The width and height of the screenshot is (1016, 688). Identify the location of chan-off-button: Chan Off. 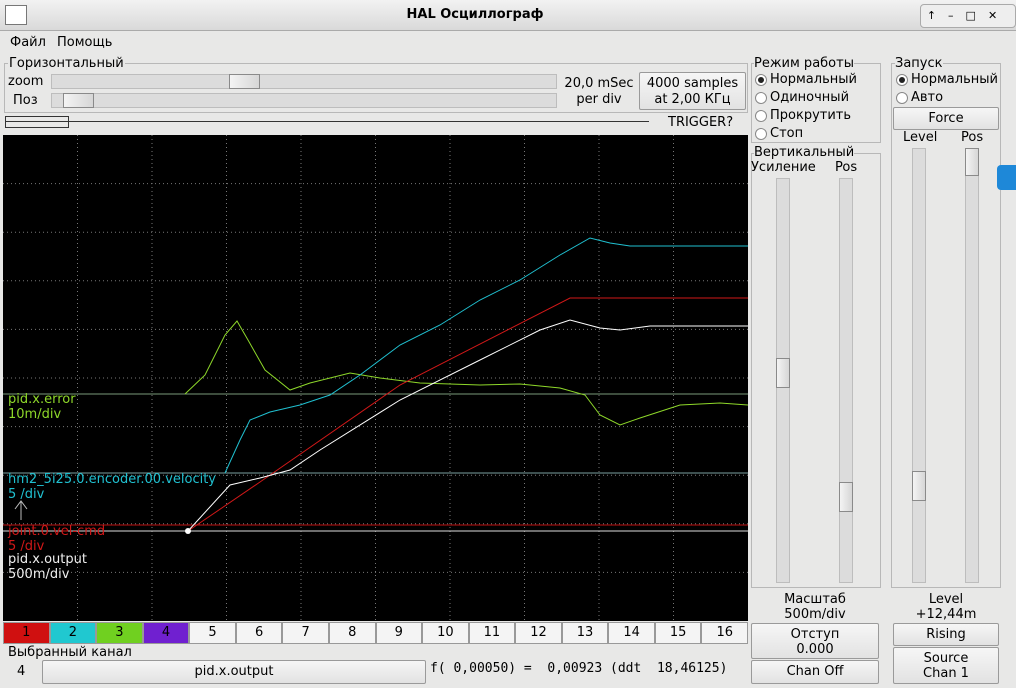
(815, 672).